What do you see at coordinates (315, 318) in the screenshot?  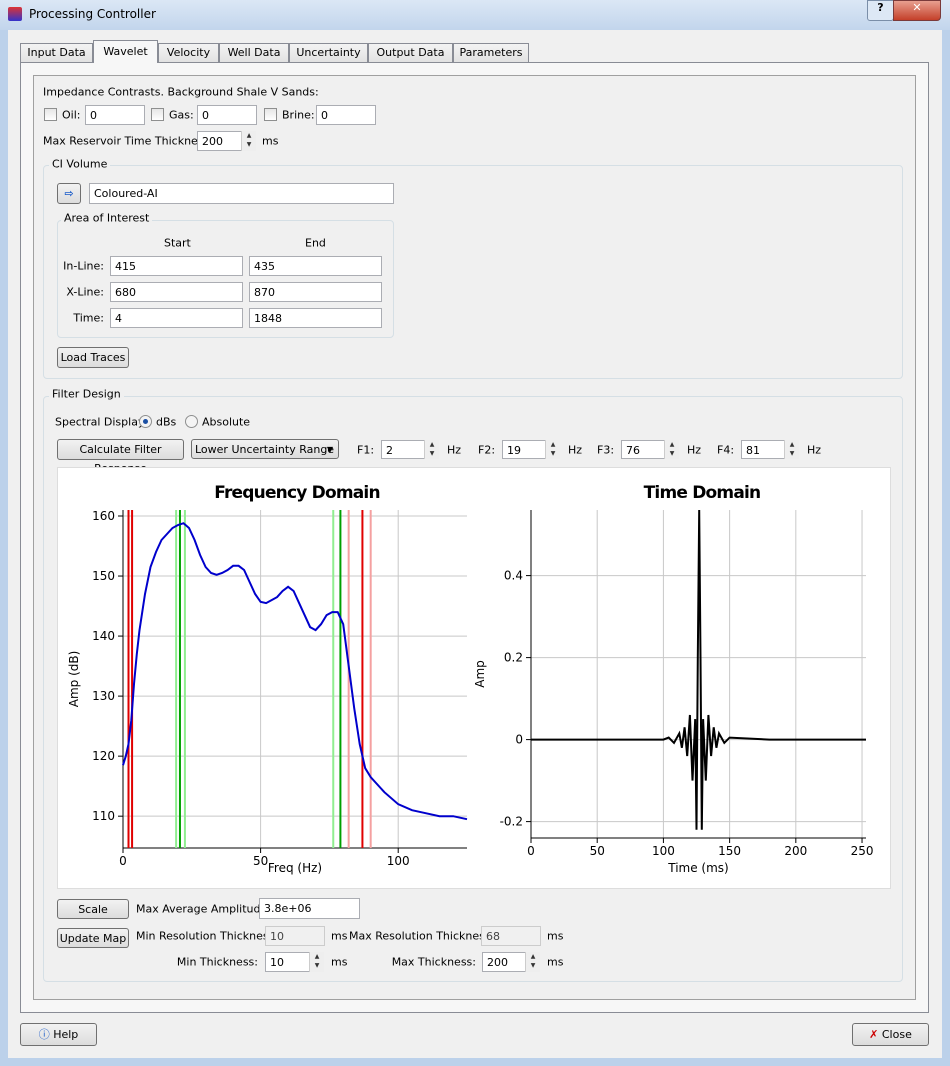 I see `input: 1848` at bounding box center [315, 318].